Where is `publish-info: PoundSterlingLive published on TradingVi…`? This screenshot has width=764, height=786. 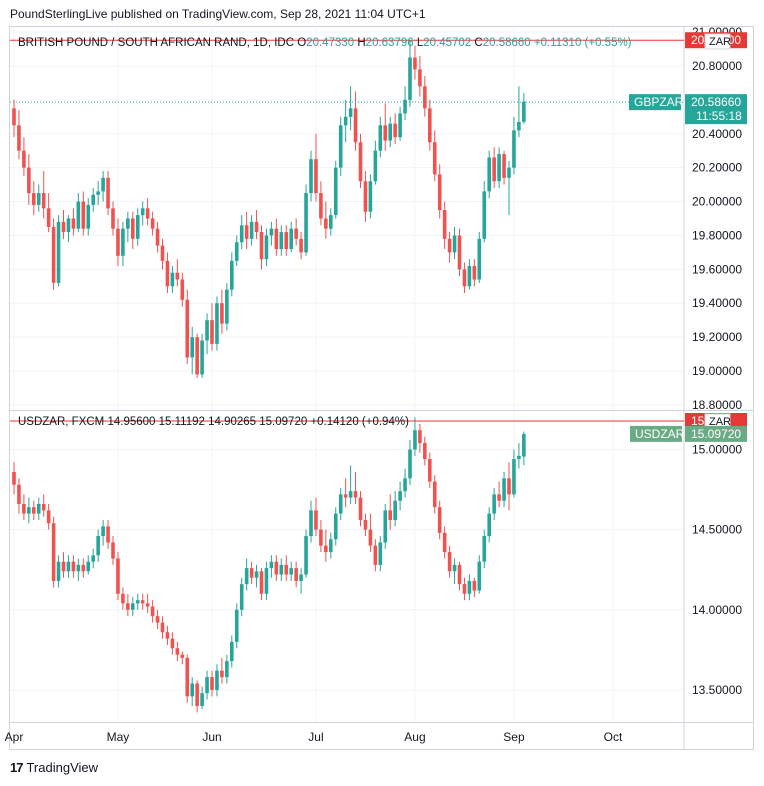
publish-info: PoundSterlingLive published on TradingVi… is located at coordinates (218, 14).